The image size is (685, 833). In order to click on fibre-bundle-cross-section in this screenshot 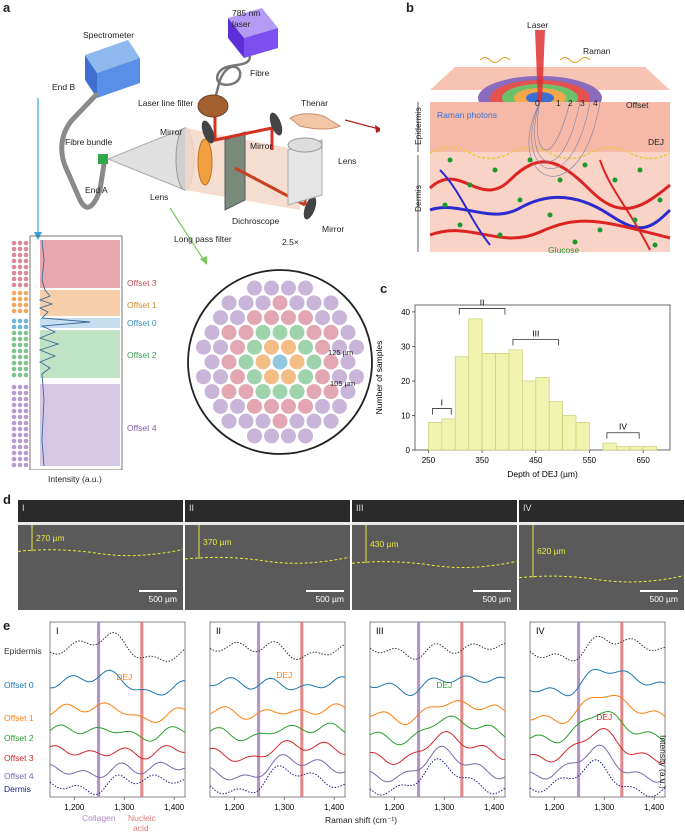, I will do `click(280, 362)`.